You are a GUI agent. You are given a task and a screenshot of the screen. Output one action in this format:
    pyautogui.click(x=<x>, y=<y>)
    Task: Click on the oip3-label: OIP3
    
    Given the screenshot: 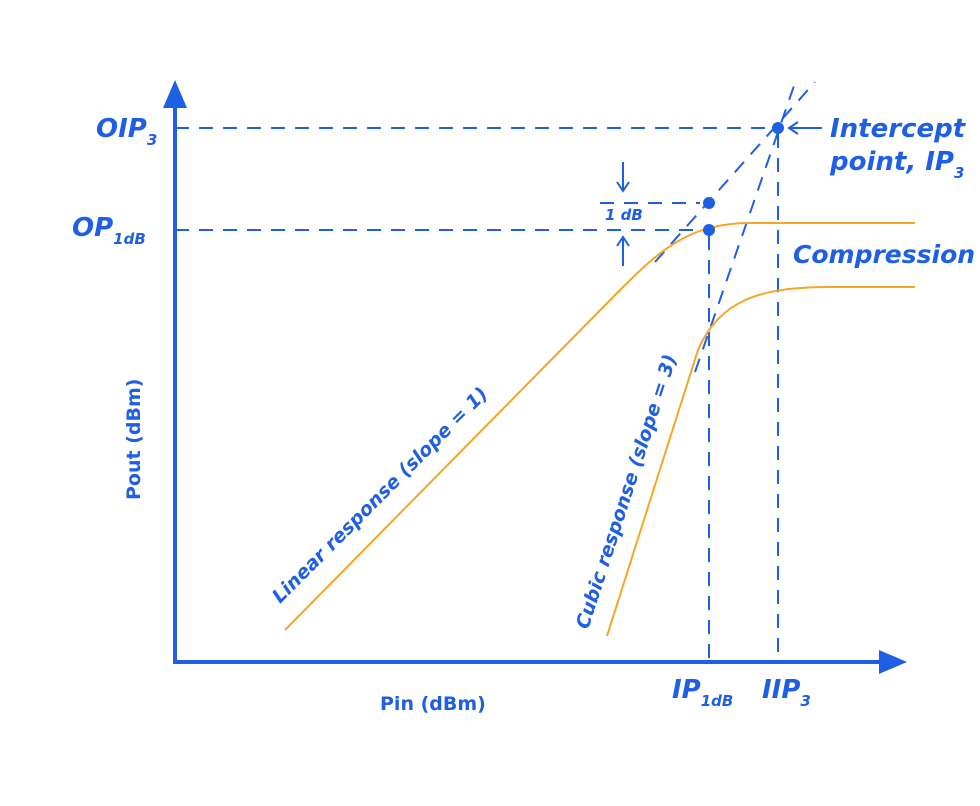 What is the action you would take?
    pyautogui.click(x=126, y=131)
    